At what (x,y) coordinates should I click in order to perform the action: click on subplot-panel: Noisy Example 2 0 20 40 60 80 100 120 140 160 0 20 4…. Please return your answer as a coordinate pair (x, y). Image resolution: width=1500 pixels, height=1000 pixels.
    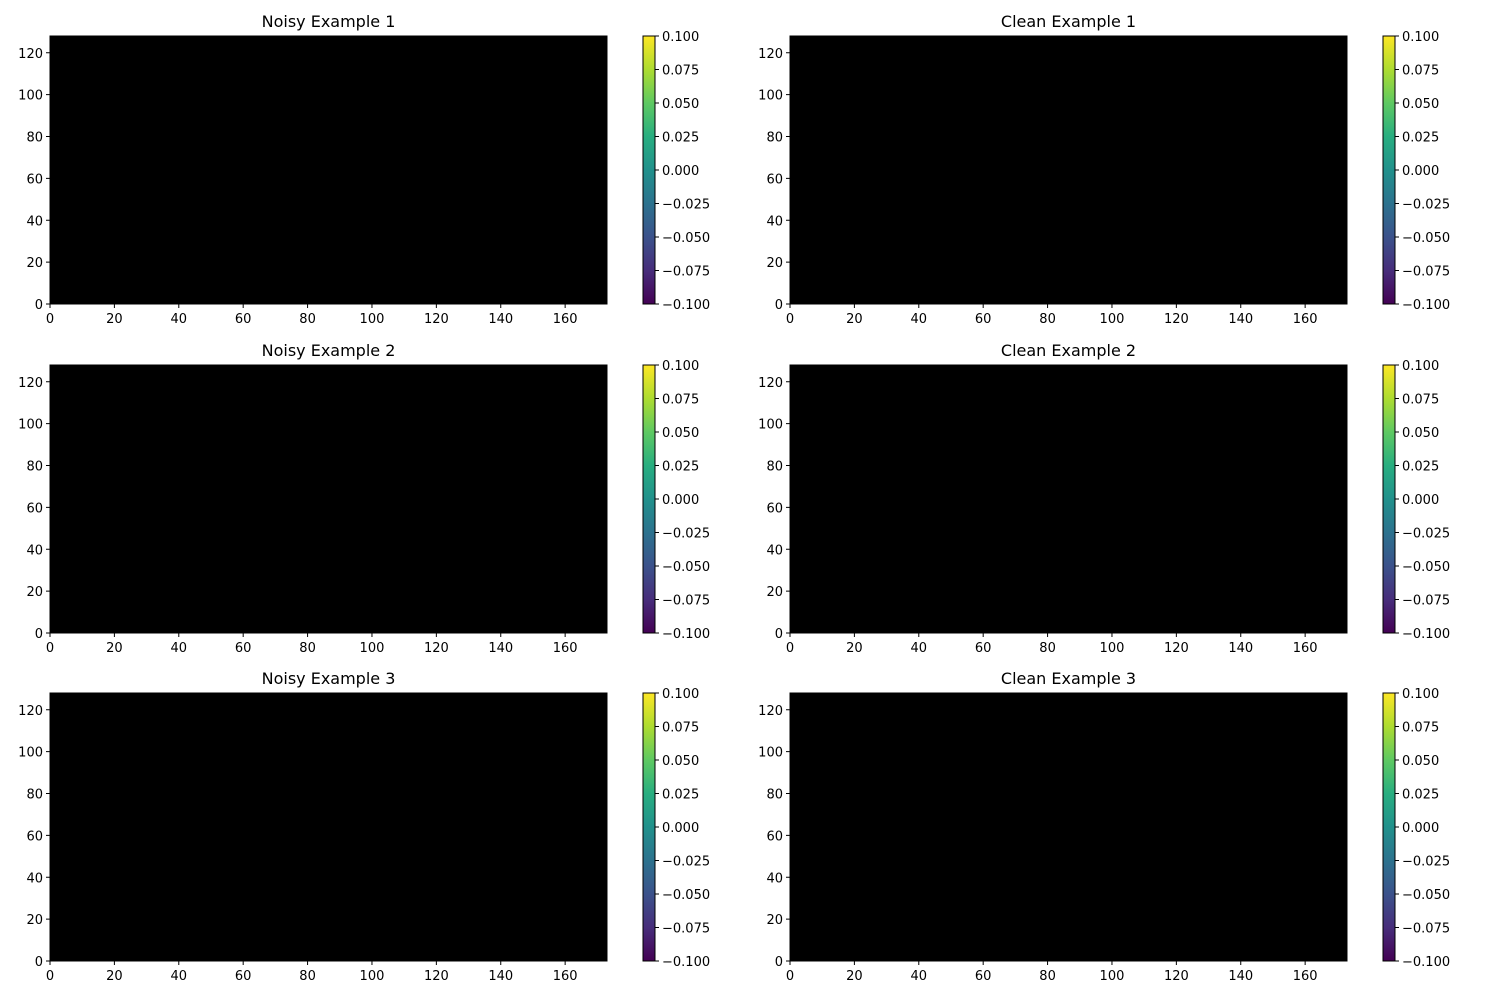
    Looking at the image, I should click on (364, 498).